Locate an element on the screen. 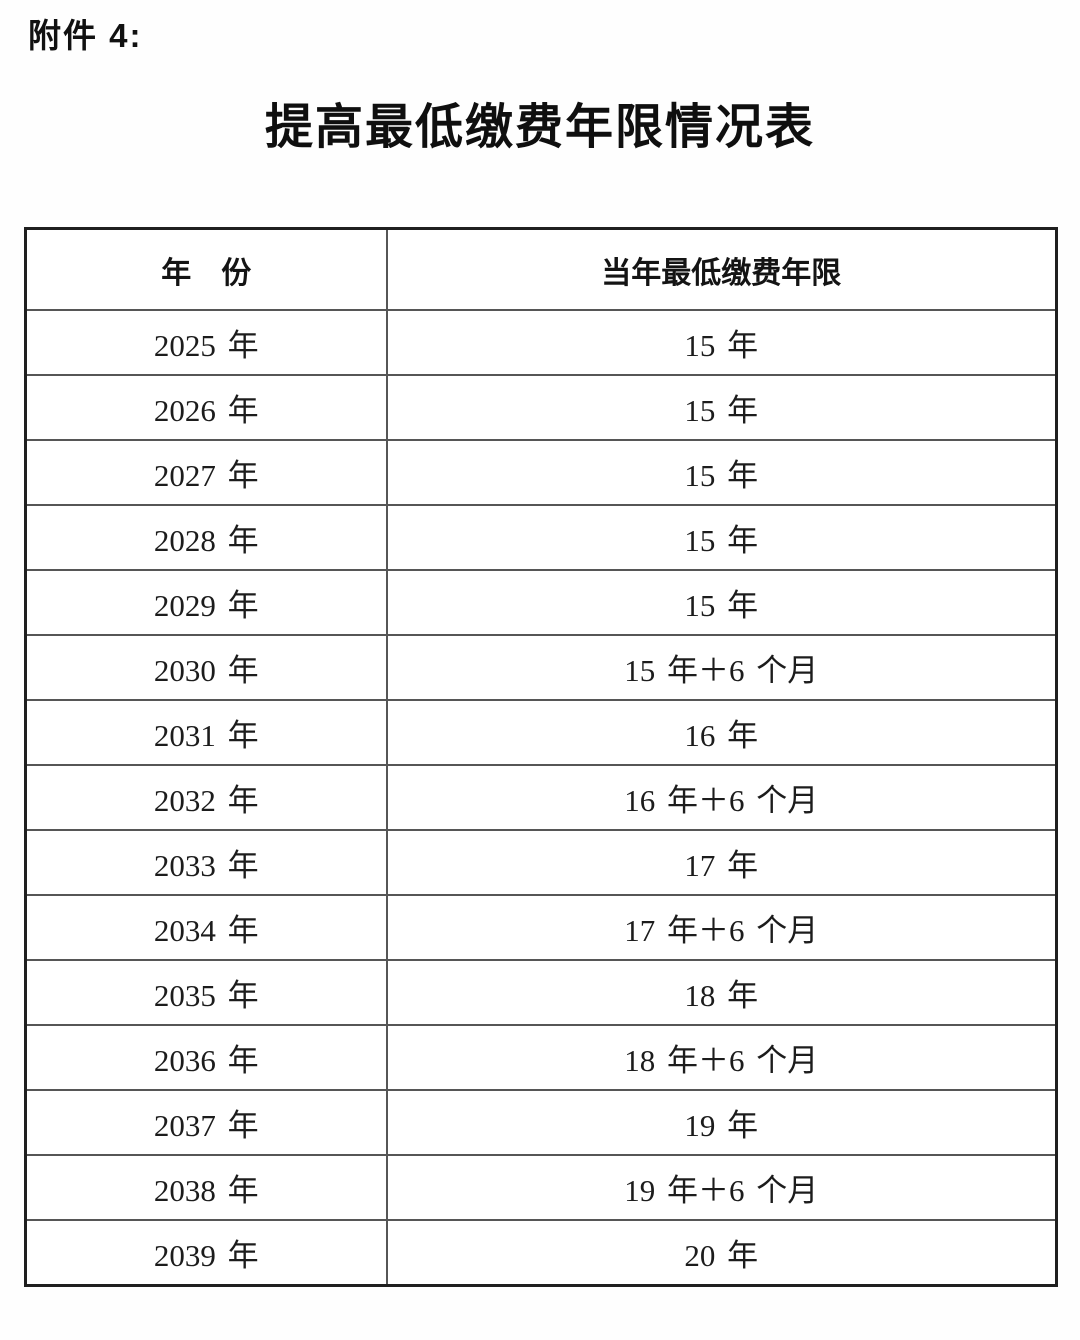 Image resolution: width=1080 pixels, height=1340 pixels. table-head: 年 份 当年最低缴费年限 is located at coordinates (541, 269).